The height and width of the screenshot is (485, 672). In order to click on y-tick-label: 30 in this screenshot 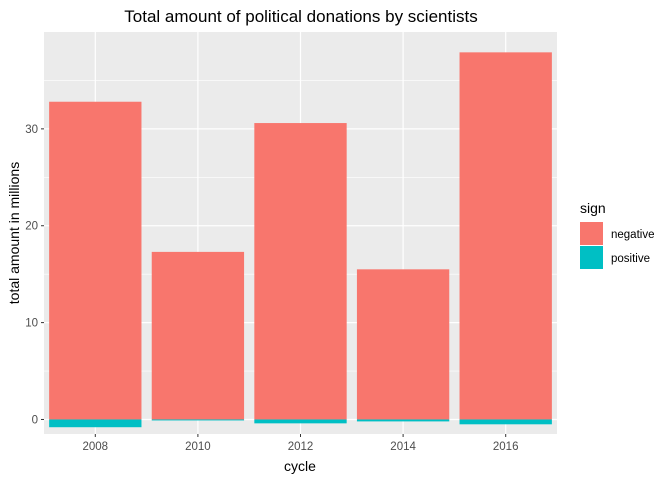, I will do `click(31, 130)`.